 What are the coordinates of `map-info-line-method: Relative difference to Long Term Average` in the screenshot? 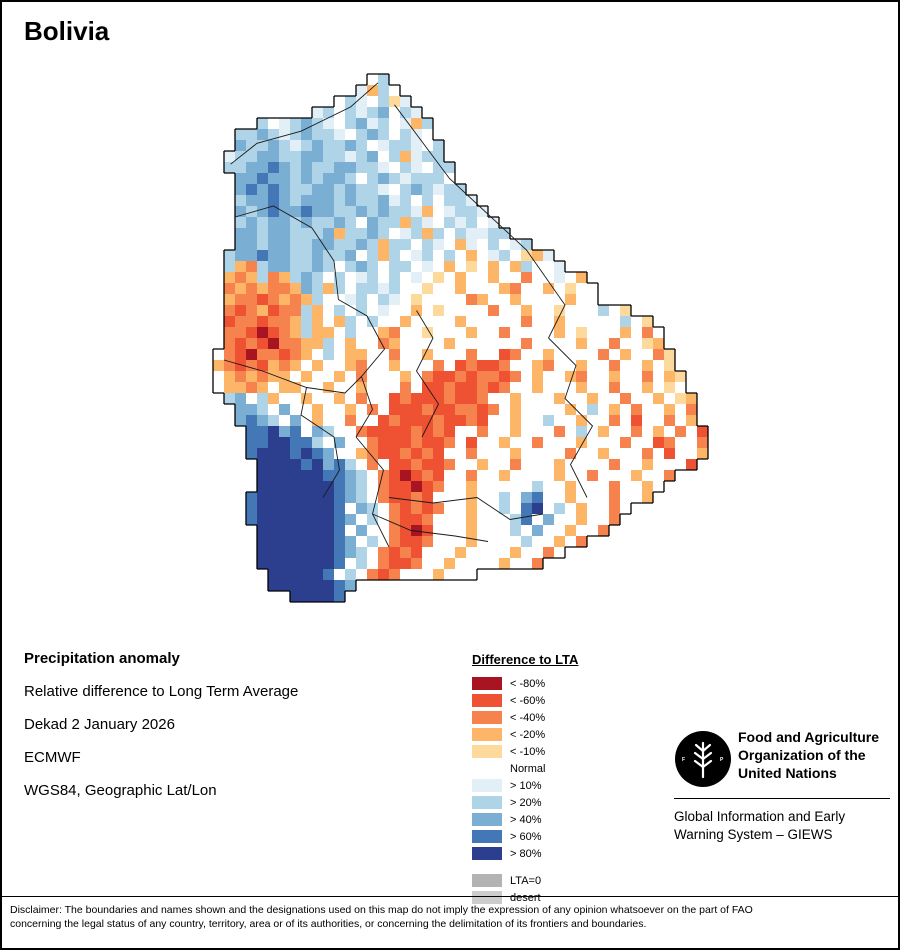 It's located at (161, 691).